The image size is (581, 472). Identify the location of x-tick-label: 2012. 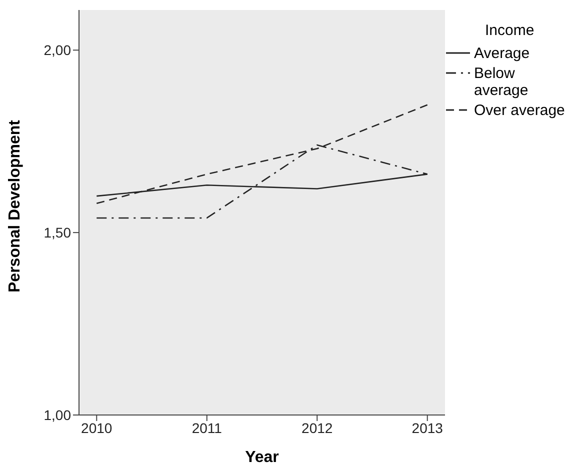
(317, 428).